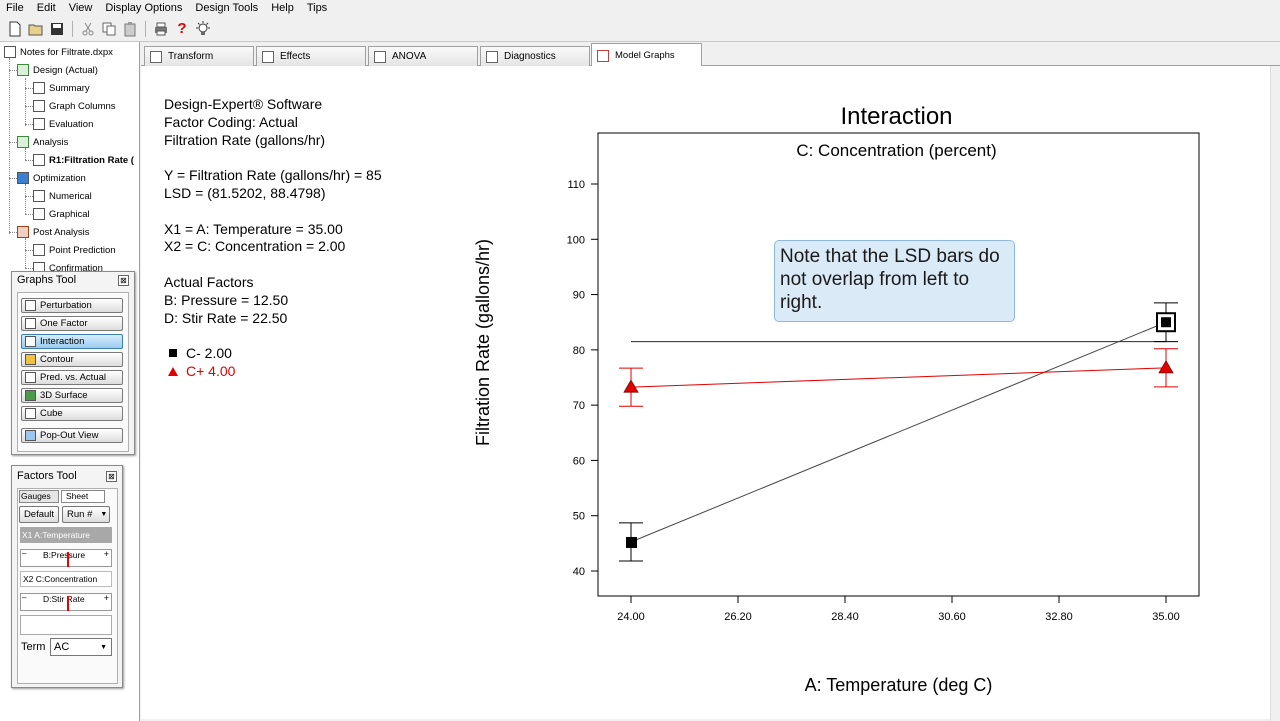 The width and height of the screenshot is (1280, 721). Describe the element at coordinates (42, 142) in the screenshot. I see `tree-analysis: Analysis` at that location.